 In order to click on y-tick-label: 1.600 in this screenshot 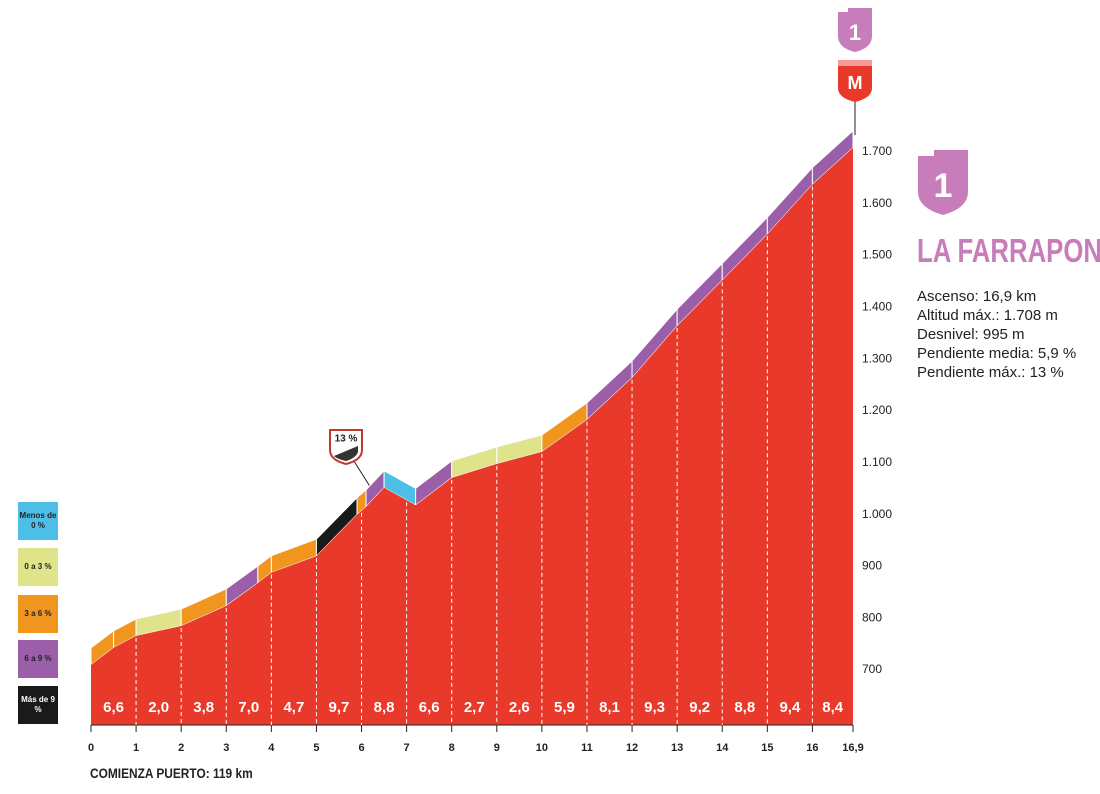, I will do `click(877, 203)`.